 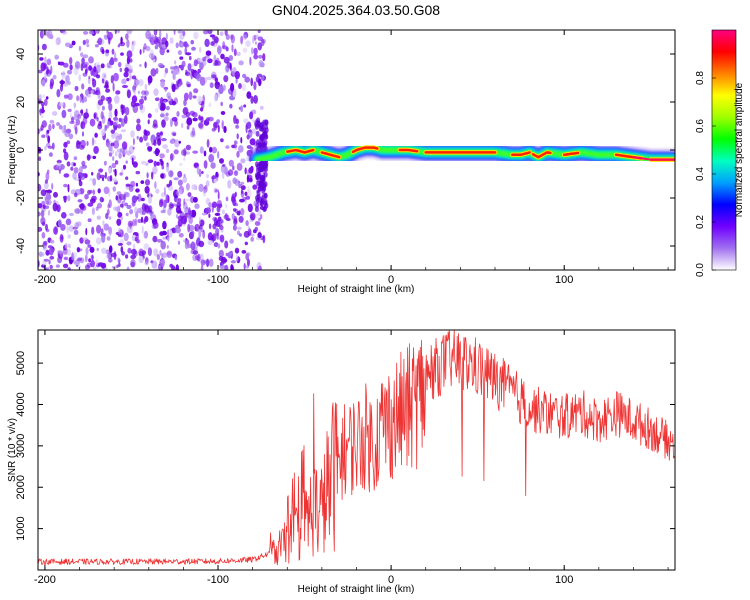 I want to click on snr-x-tick-label: 100, so click(x=564, y=580).